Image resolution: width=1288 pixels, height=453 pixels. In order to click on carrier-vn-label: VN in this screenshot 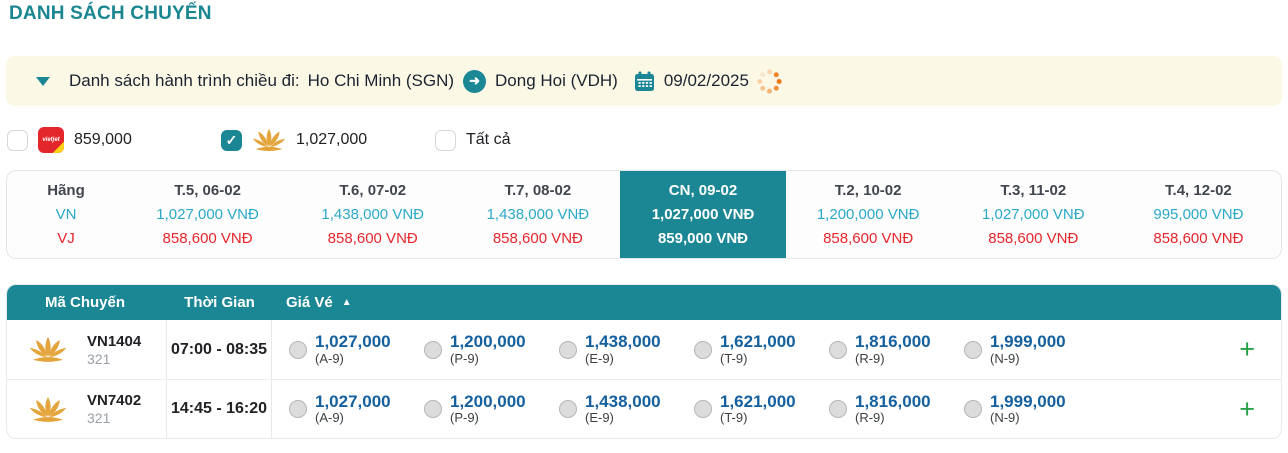, I will do `click(66, 214)`.